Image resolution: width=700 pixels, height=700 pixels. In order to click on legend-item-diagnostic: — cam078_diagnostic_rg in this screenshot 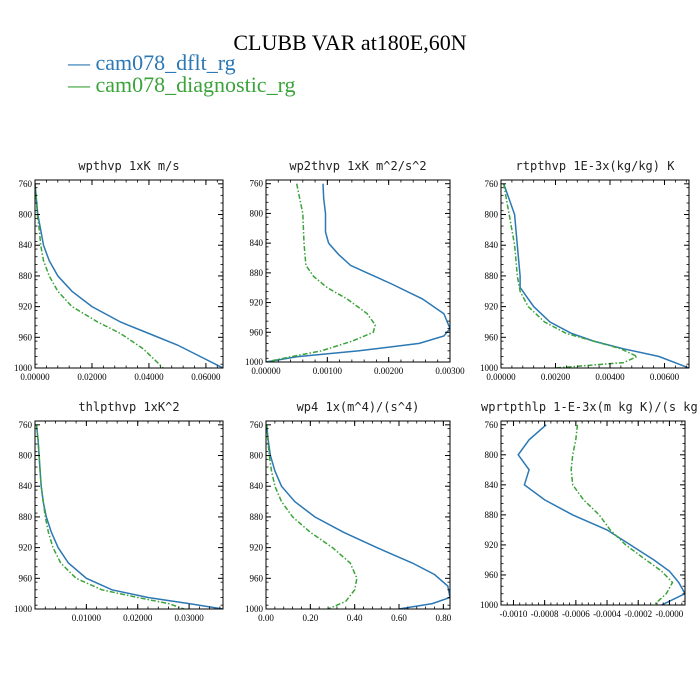, I will do `click(182, 84)`.